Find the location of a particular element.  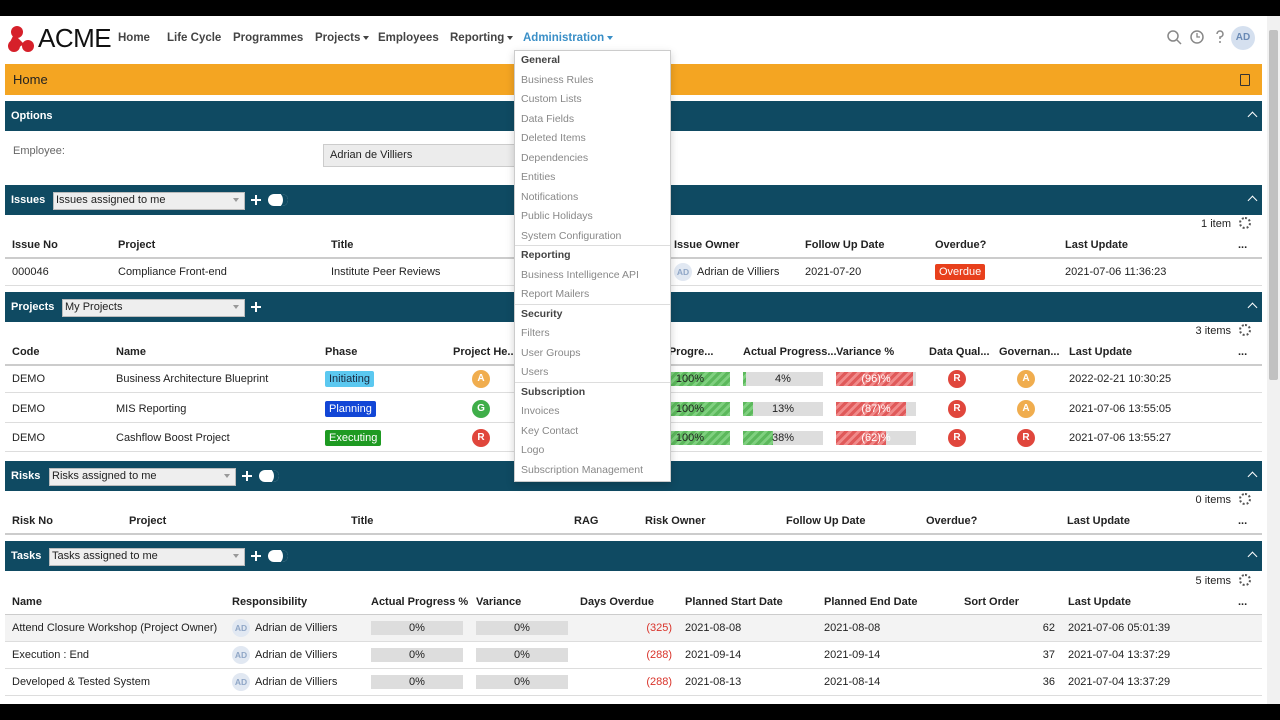

cell: MIS Reporting is located at coordinates (151, 409).